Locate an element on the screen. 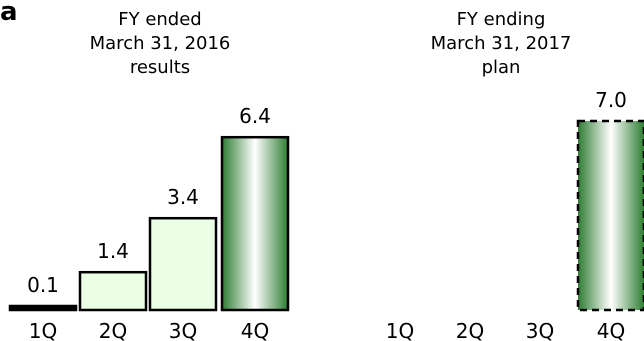 This screenshot has width=644, height=341. chart2-tick-1q: 1Q is located at coordinates (400, 330).